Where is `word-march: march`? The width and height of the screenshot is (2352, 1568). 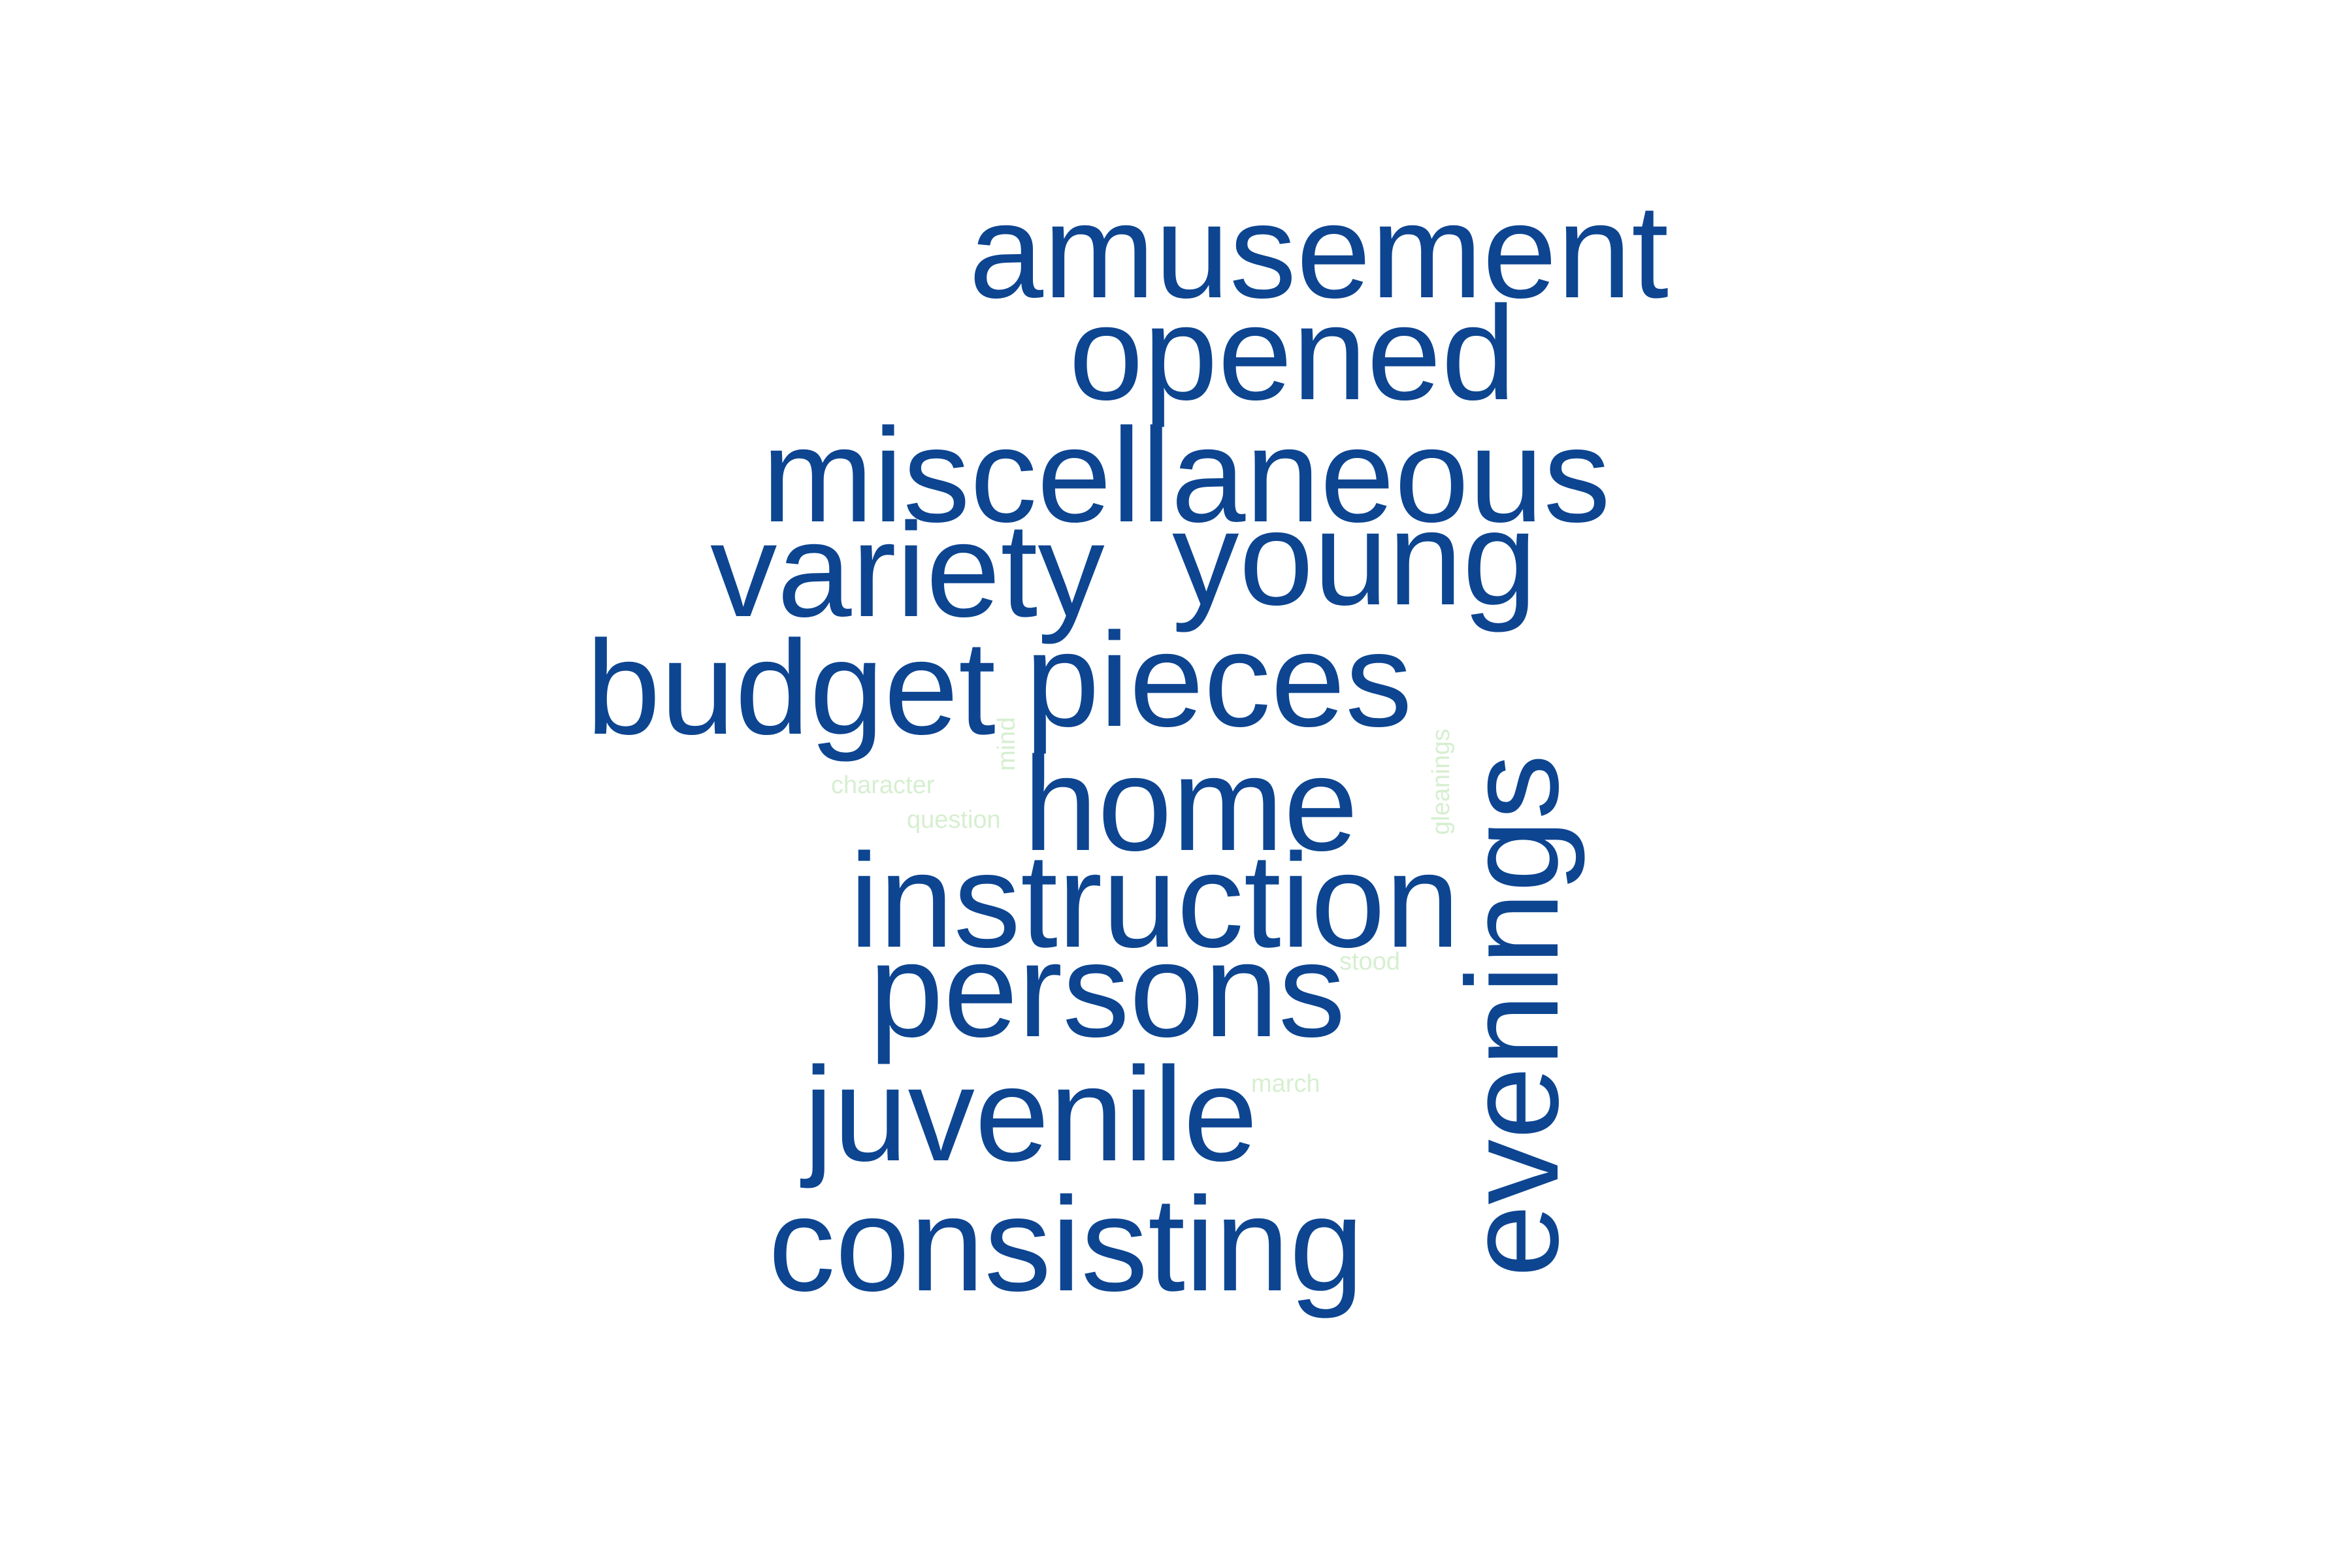
word-march: march is located at coordinates (1285, 1084).